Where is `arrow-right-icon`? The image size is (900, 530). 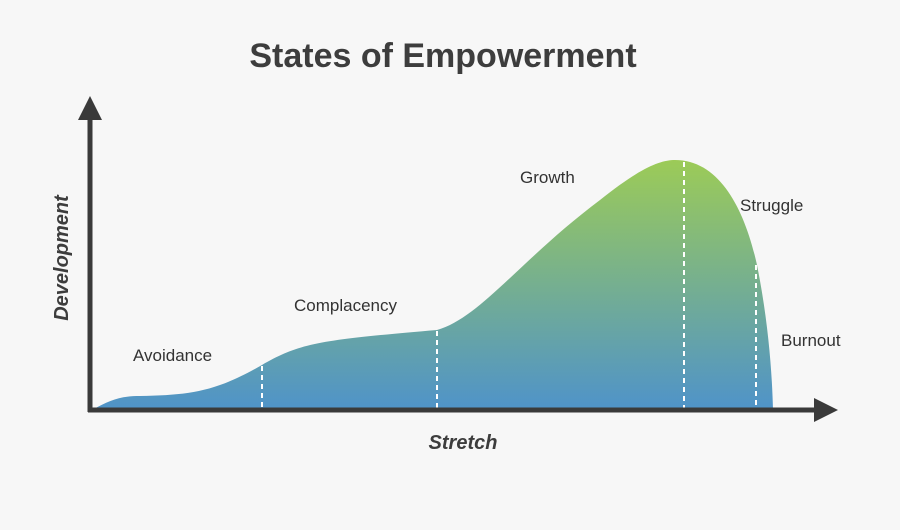
arrow-right-icon is located at coordinates (826, 410).